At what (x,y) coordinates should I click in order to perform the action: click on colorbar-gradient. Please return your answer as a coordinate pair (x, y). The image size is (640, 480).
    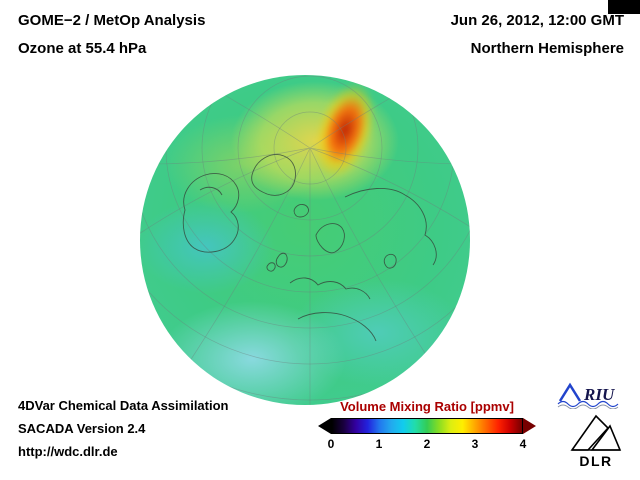
    Looking at the image, I should click on (427, 426).